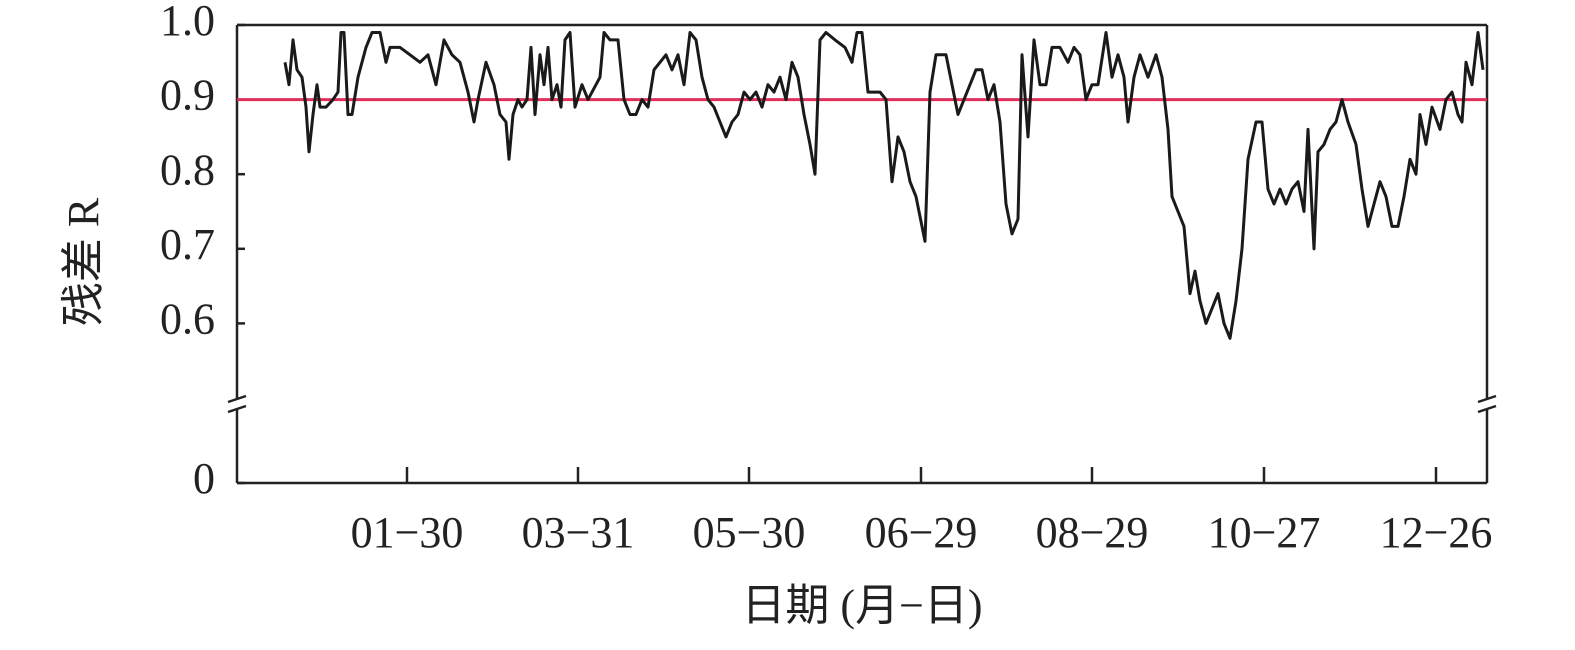  What do you see at coordinates (1264, 532) in the screenshot?
I see `x-tick-label: 10−27` at bounding box center [1264, 532].